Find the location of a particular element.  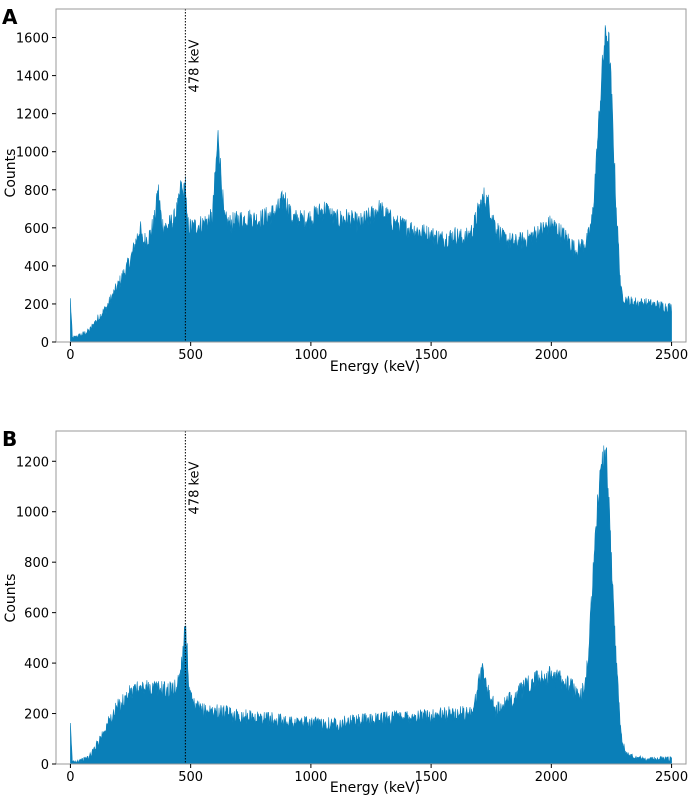

panel-a-ytick-label: 0 is located at coordinates (45, 343).